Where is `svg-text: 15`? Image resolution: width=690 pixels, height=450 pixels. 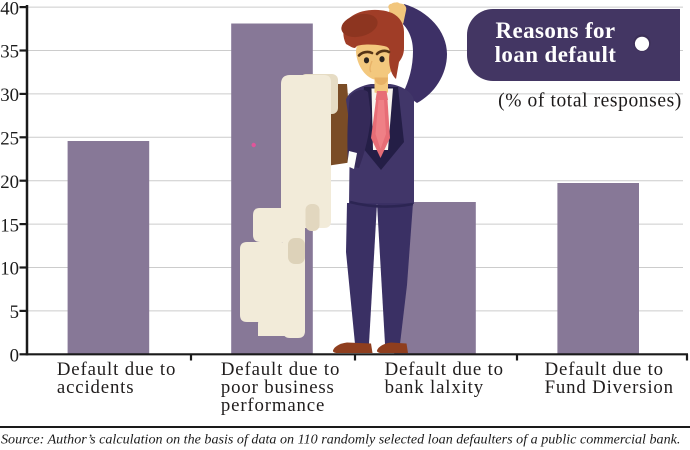 svg-text: 15 is located at coordinates (9, 225).